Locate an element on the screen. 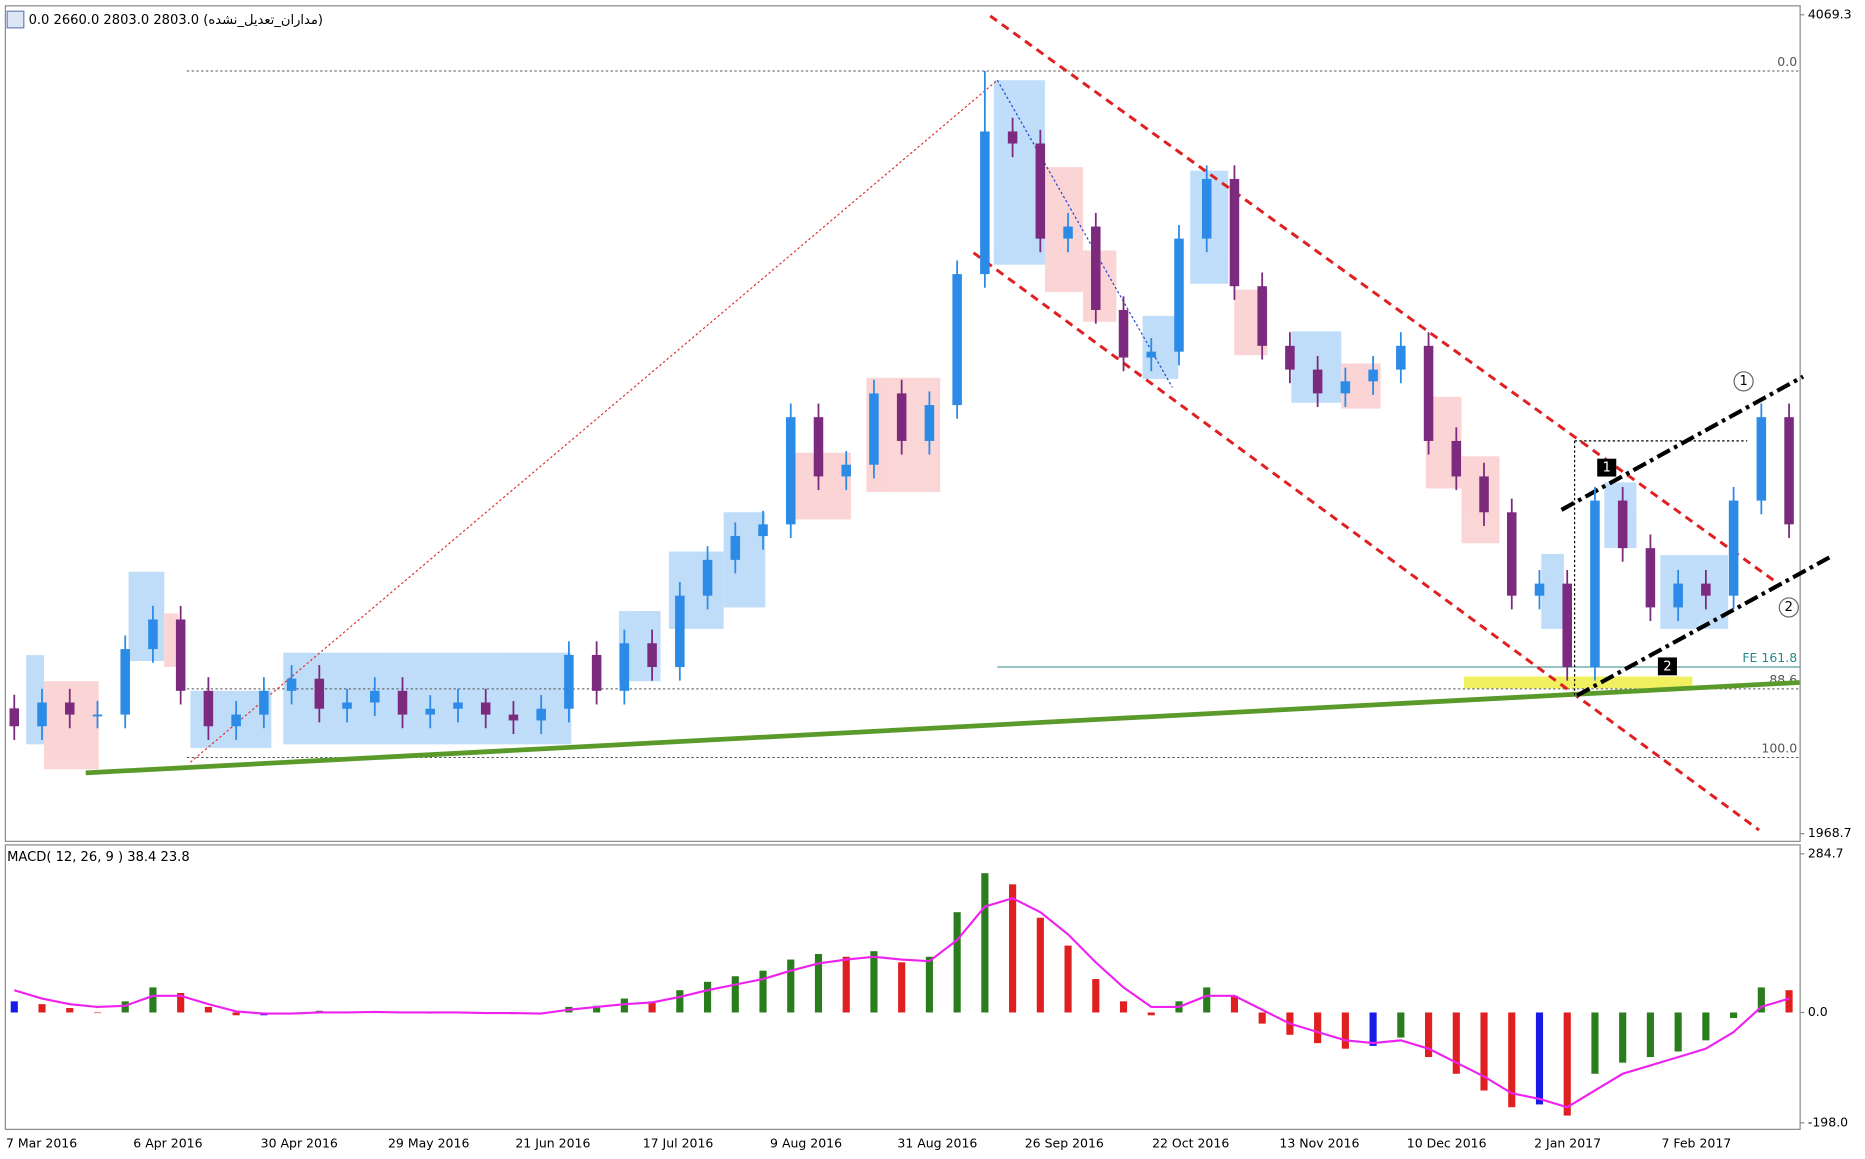  y-tick-label: 284.7 is located at coordinates (1826, 852).